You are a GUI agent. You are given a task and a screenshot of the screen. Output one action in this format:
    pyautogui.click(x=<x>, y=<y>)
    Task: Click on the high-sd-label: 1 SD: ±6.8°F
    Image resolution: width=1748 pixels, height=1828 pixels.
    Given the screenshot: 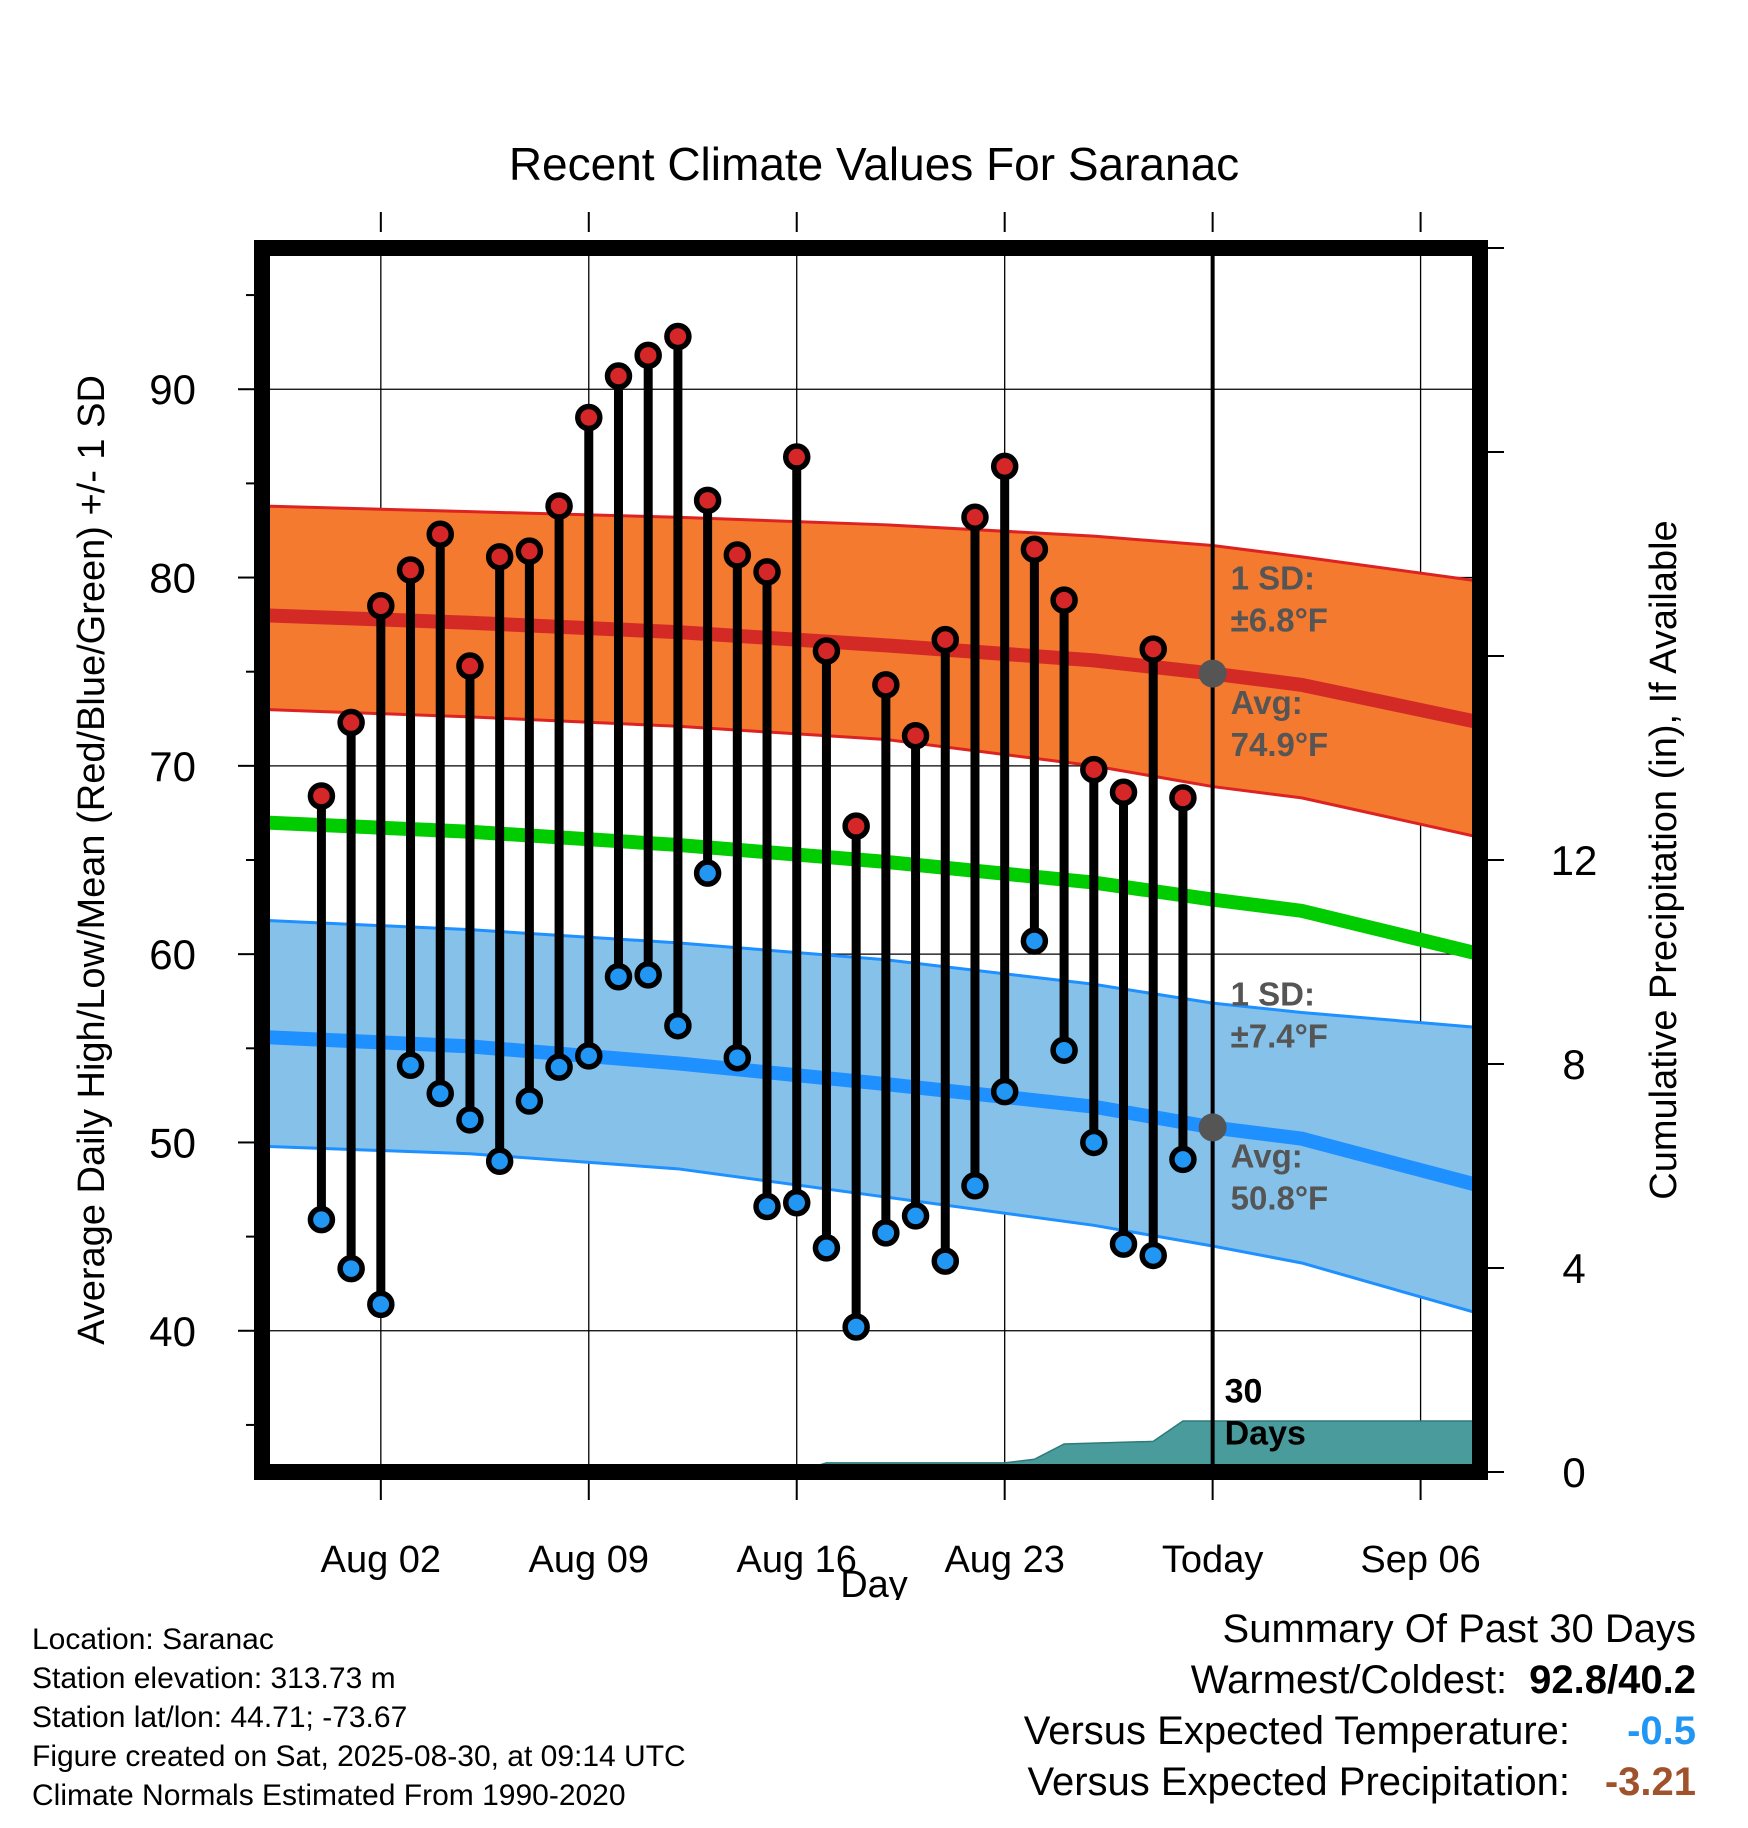 What is the action you would take?
    pyautogui.click(x=1279, y=599)
    